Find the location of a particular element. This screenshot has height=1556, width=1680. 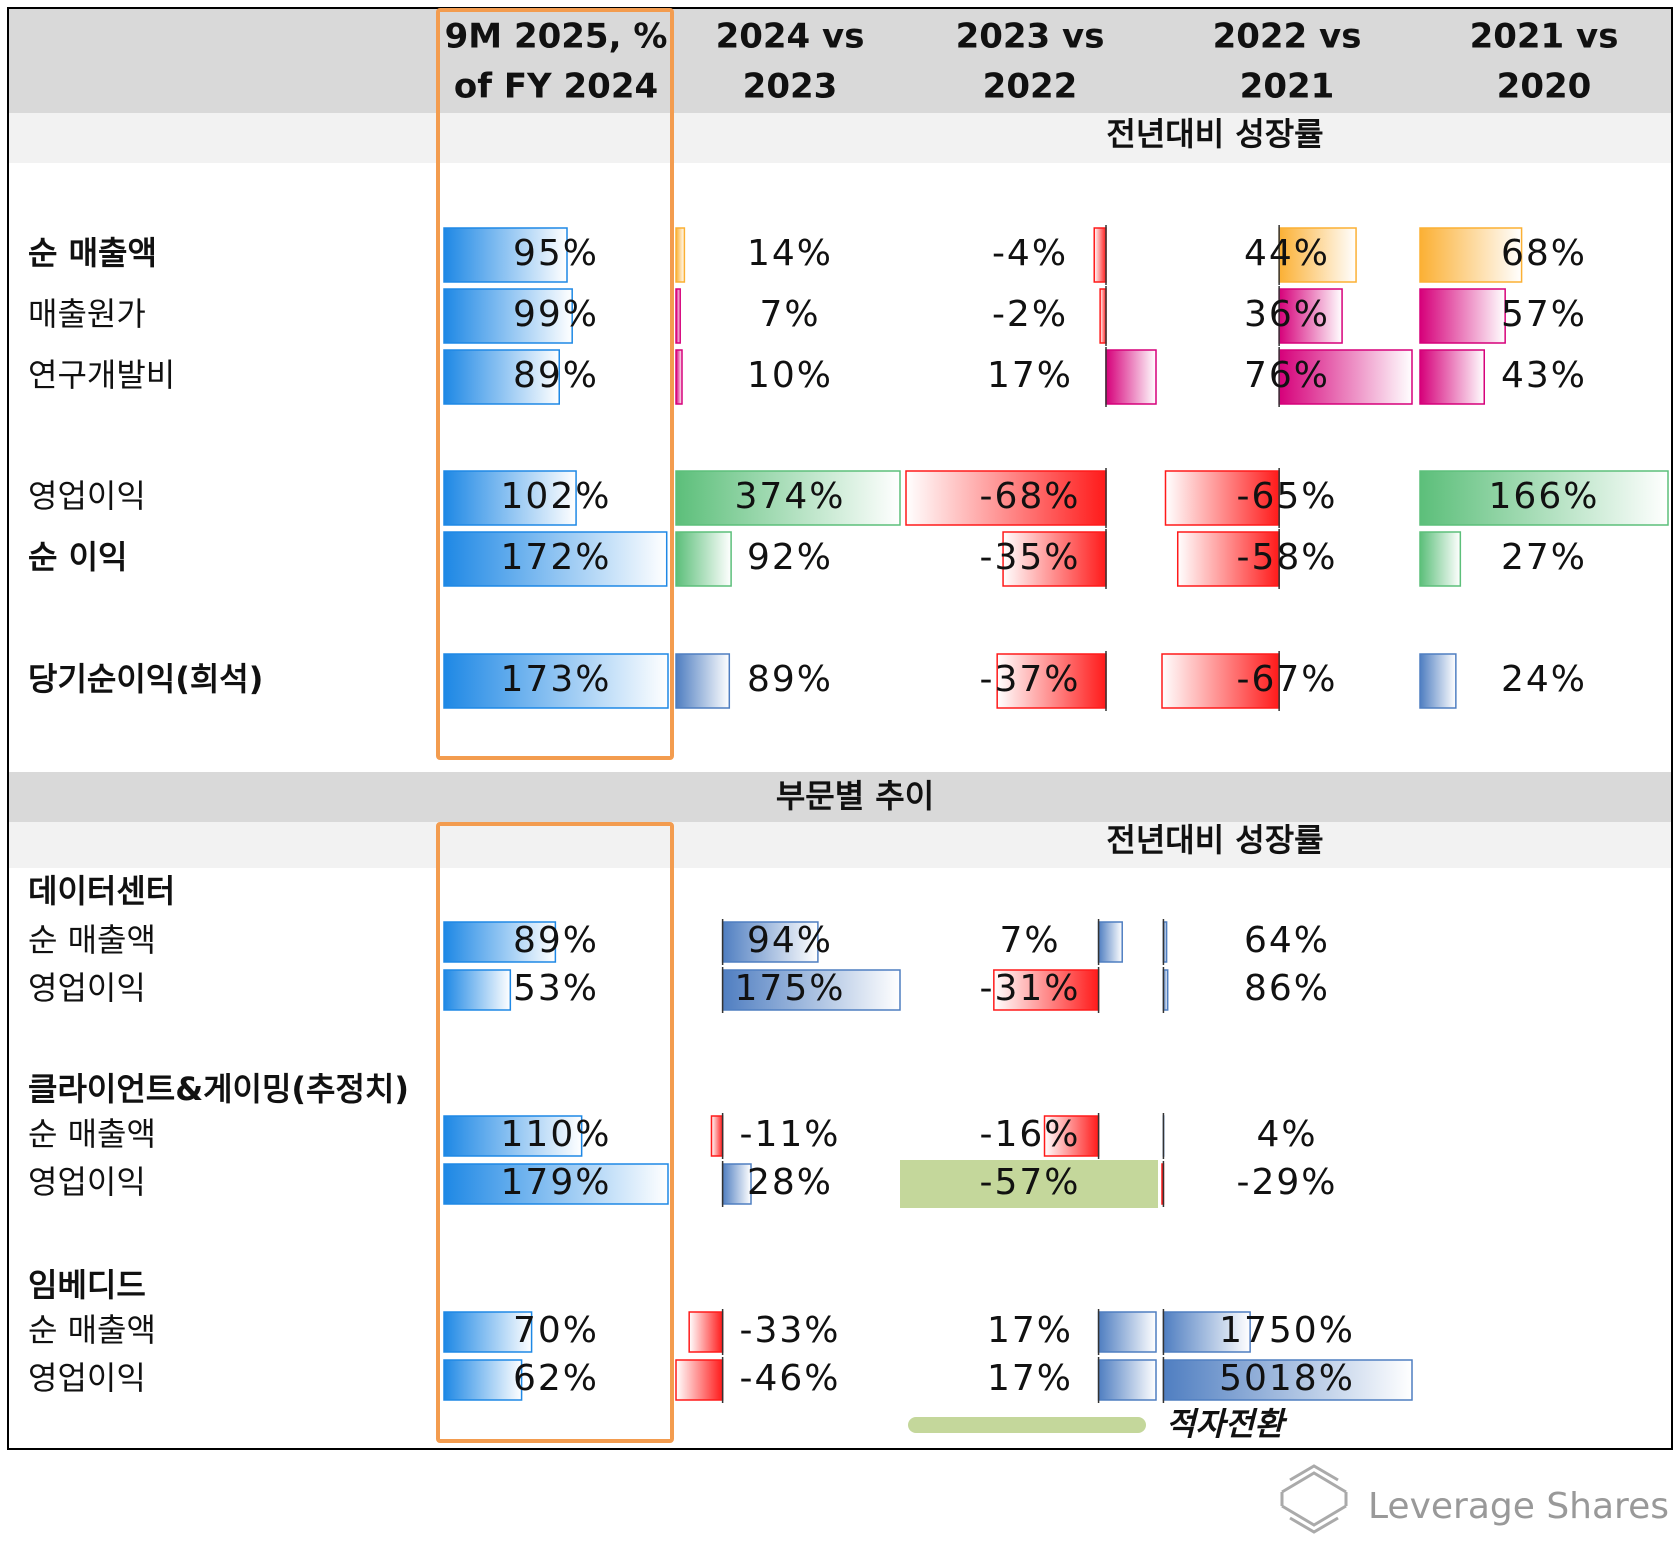

column-header: of FY 2024 is located at coordinates (556, 87).